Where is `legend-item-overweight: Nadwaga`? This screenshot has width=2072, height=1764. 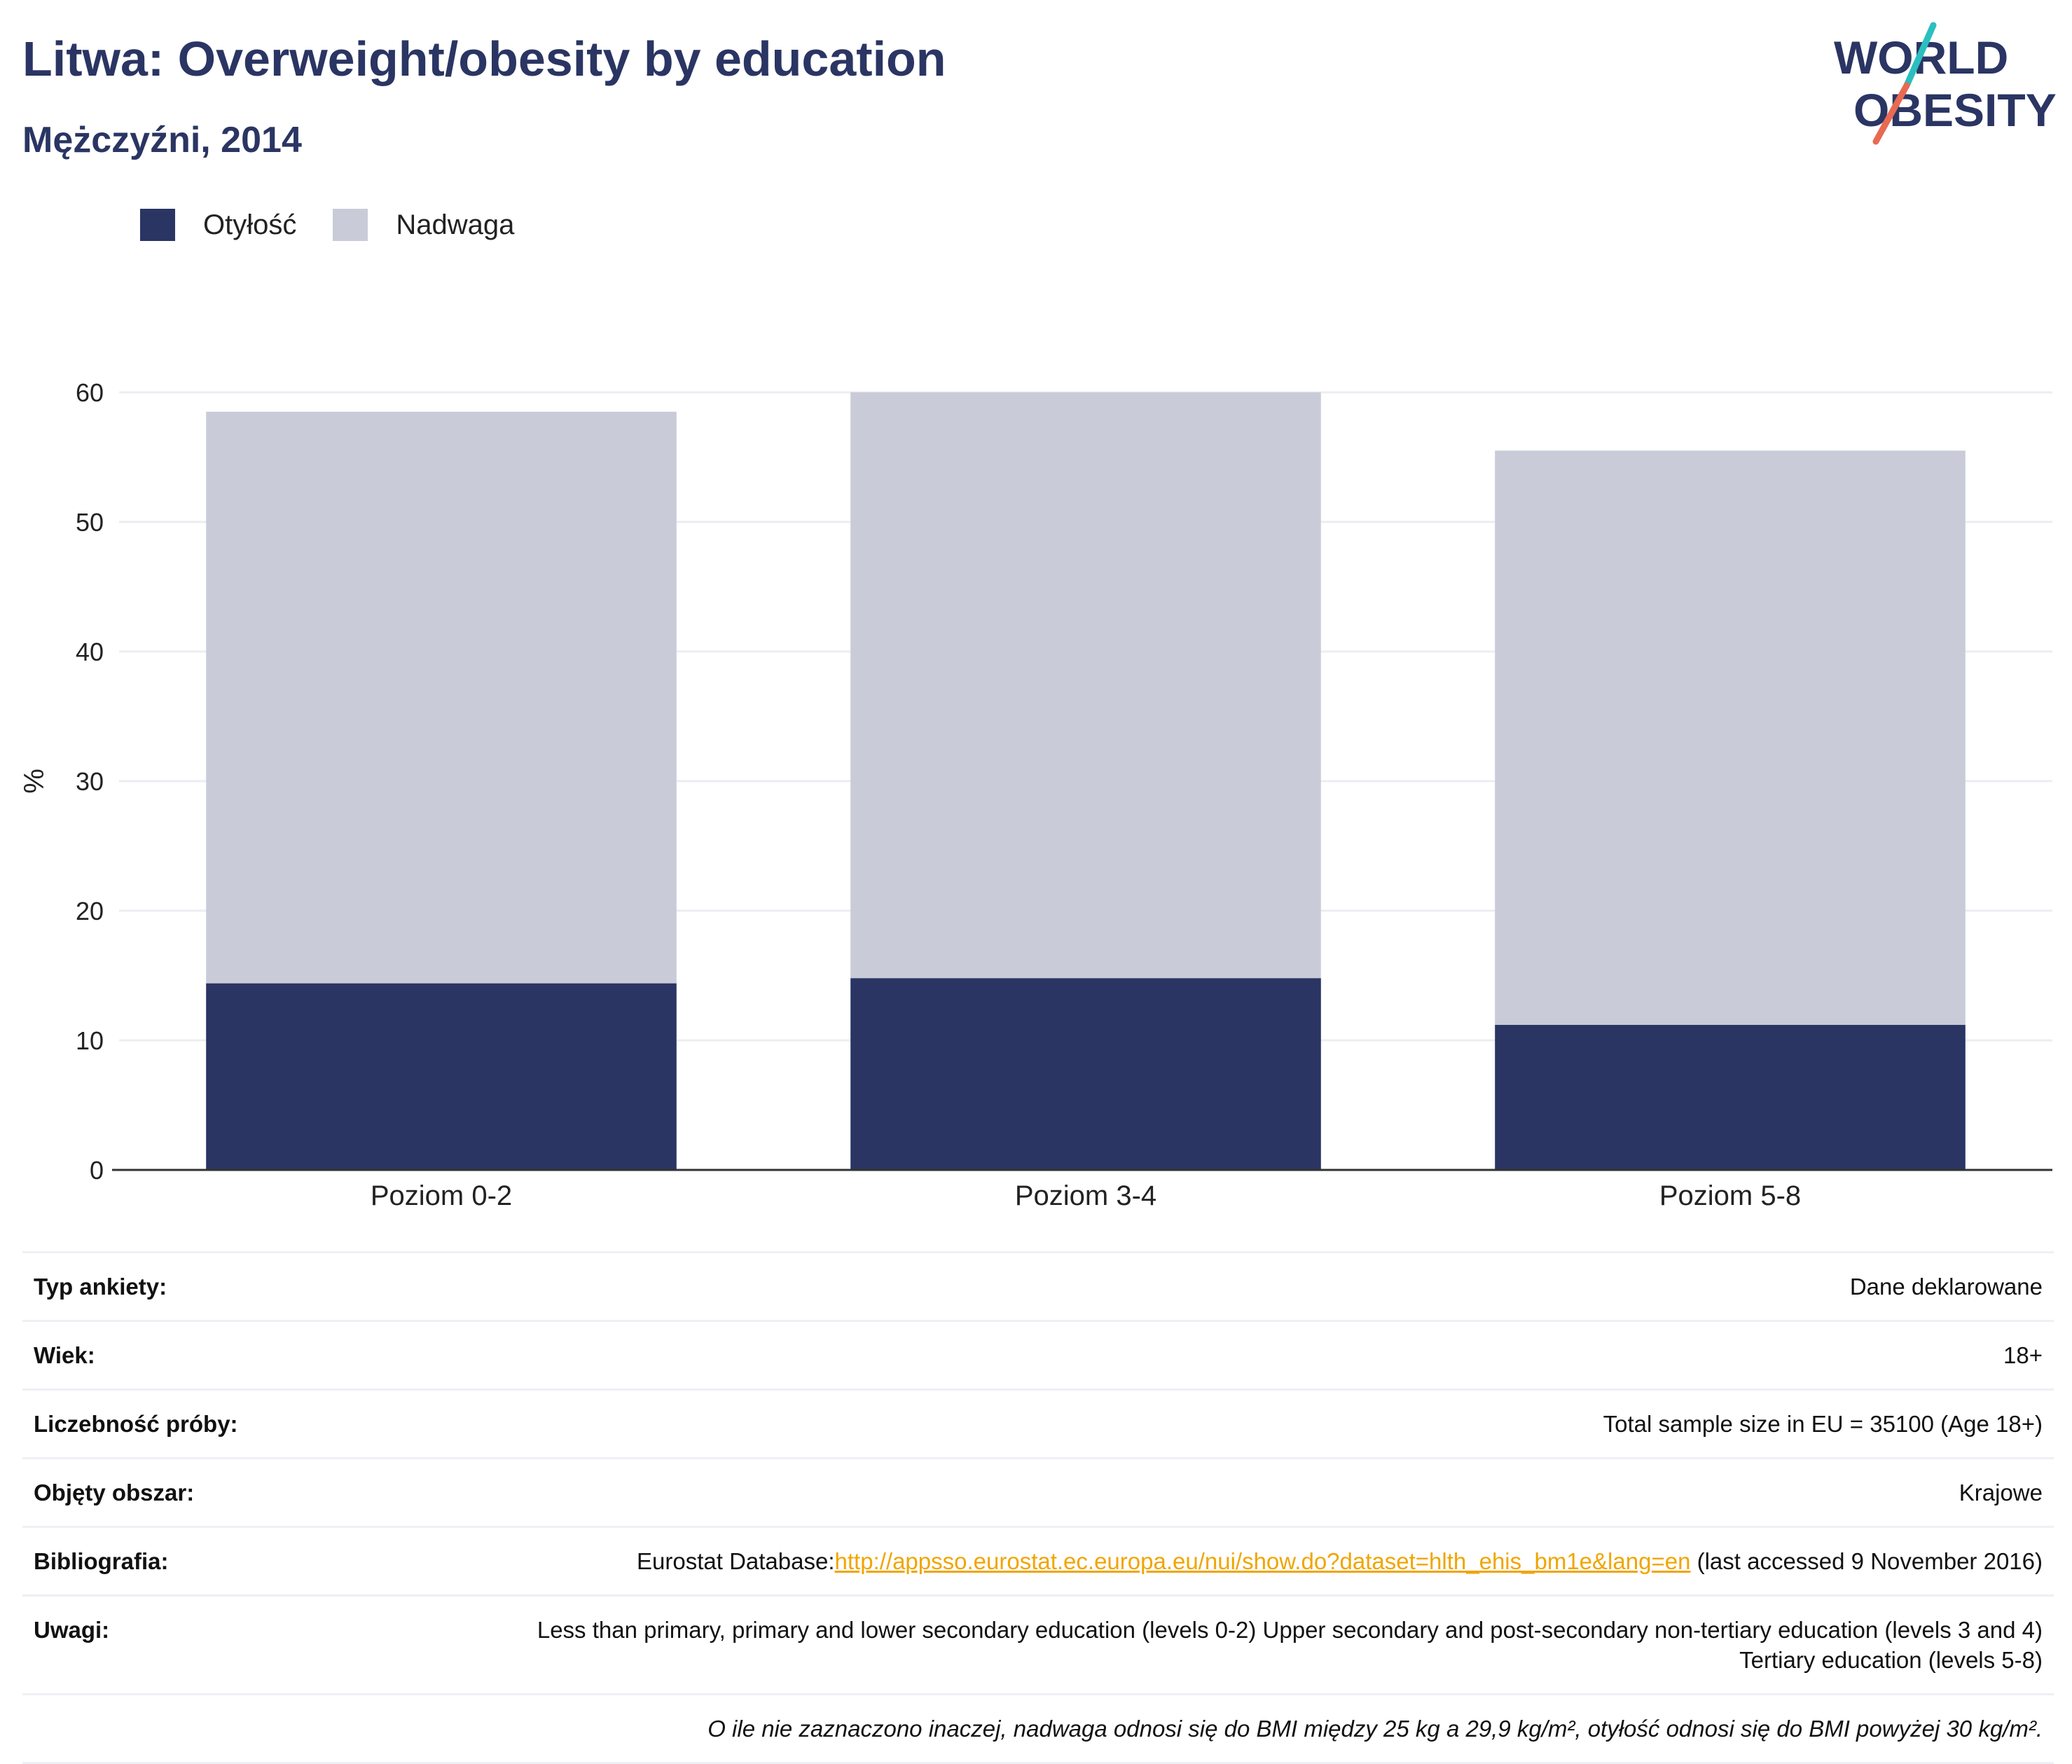 legend-item-overweight: Nadwaga is located at coordinates (424, 225).